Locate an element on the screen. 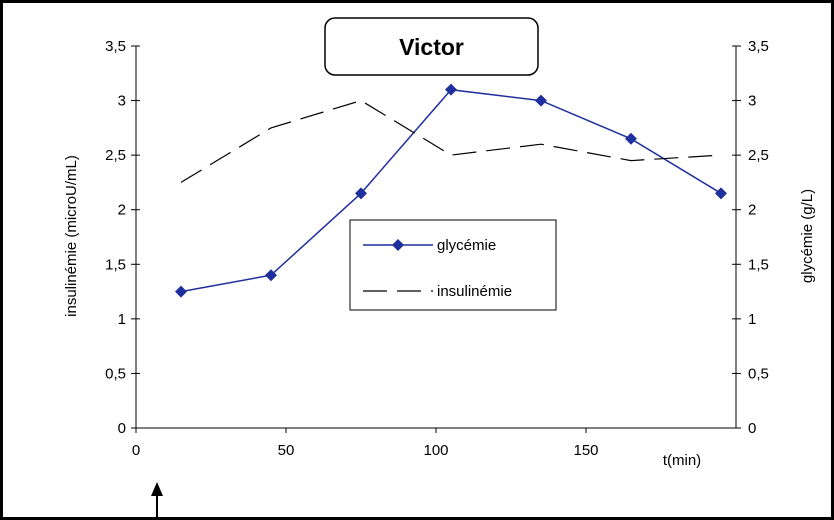 Image resolution: width=834 pixels, height=520 pixels. legend-glycemie-marker is located at coordinates (398, 245).